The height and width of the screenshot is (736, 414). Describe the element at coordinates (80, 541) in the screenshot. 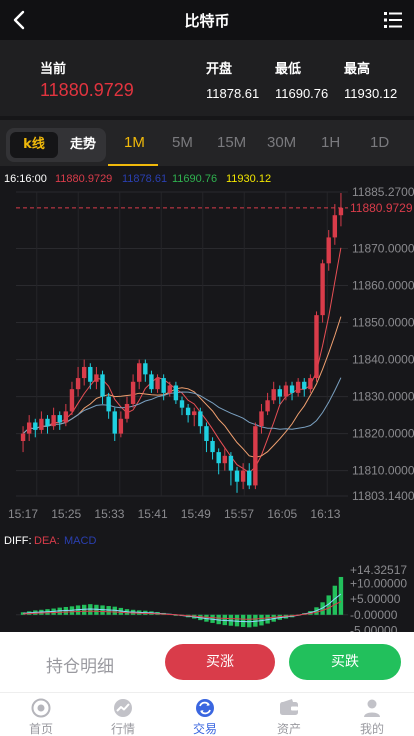

I see `macd-macd-label: MACD` at that location.